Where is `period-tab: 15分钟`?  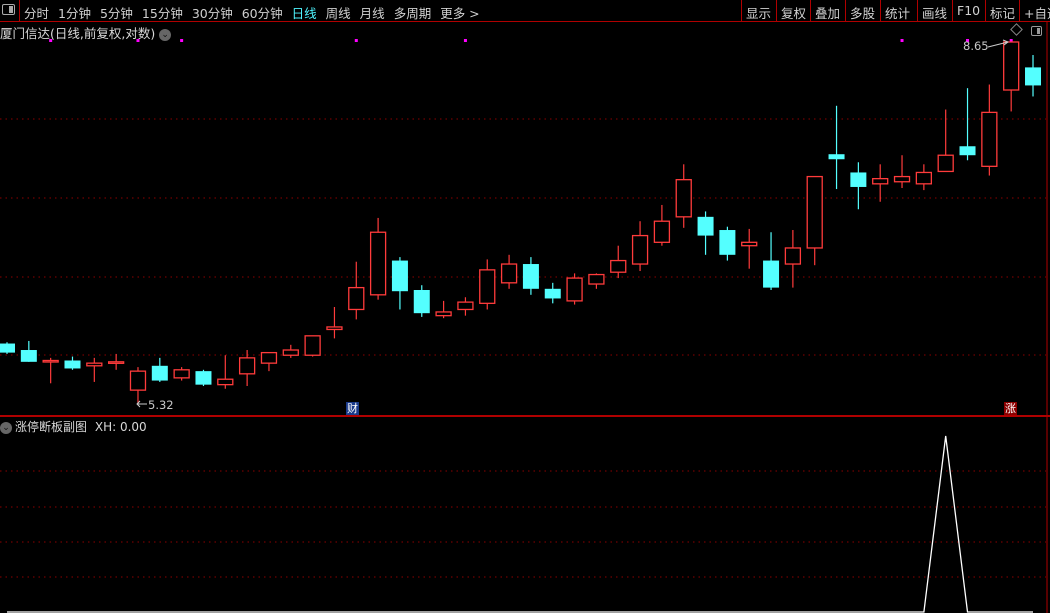
period-tab: 15分钟 is located at coordinates (162, 13).